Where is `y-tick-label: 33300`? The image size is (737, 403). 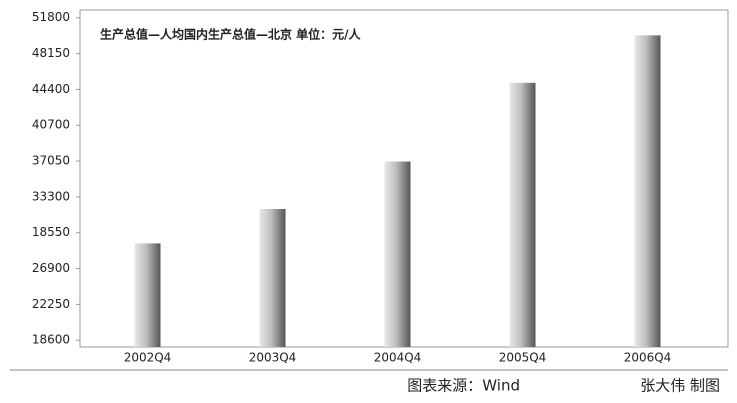
y-tick-label: 33300 is located at coordinates (51, 196).